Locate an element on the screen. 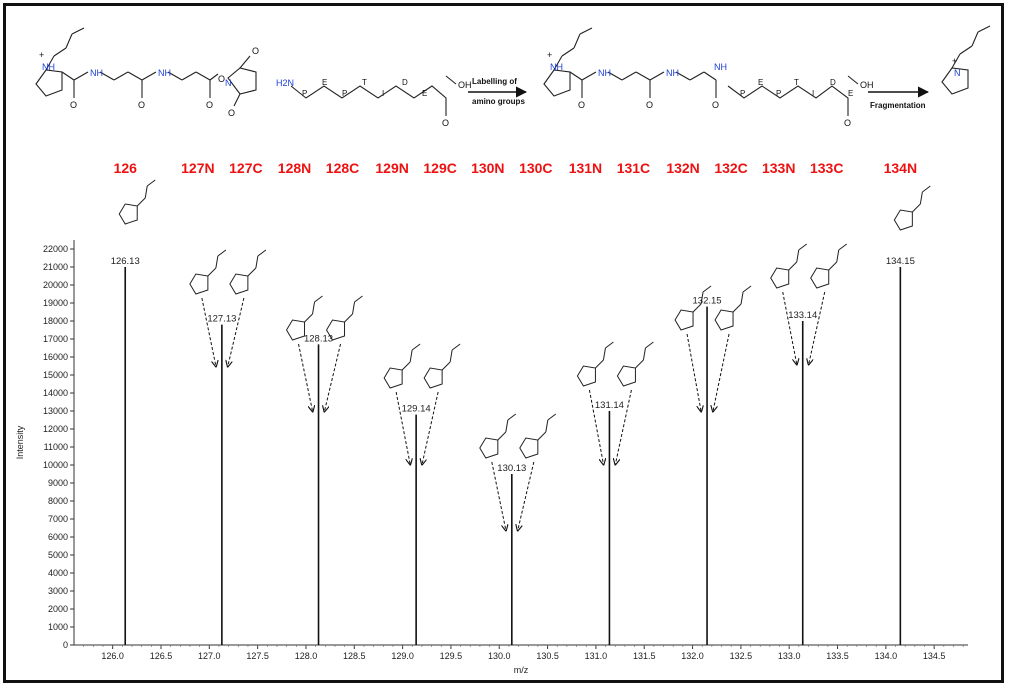 This screenshot has width=1011, height=690. y-tick-label: 19000 is located at coordinates (55, 303).